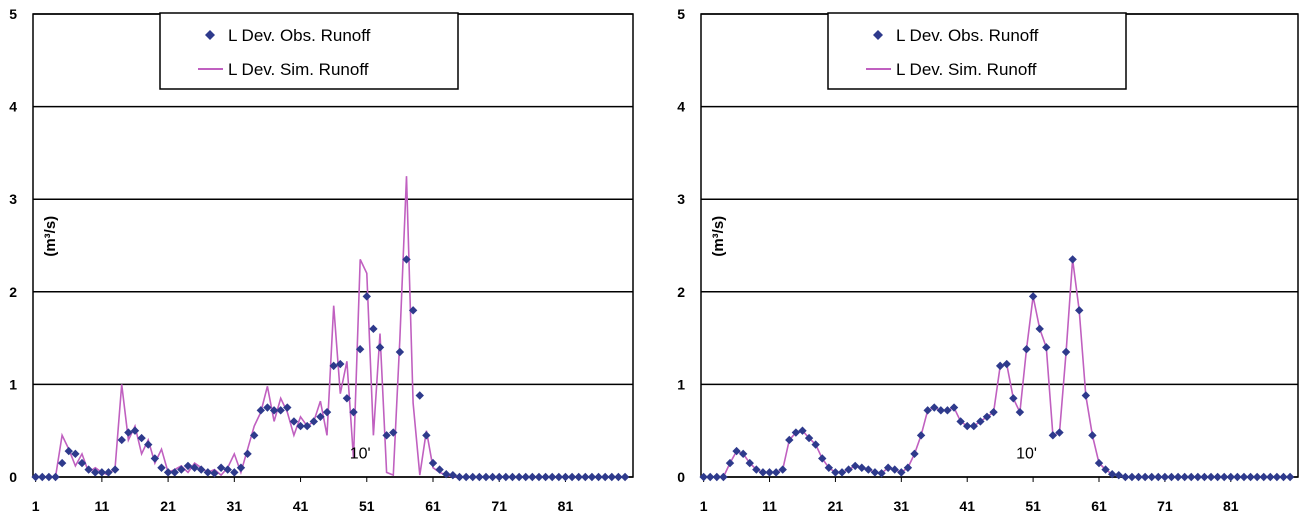 This screenshot has height=518, width=1300. Describe the element at coordinates (977, 51) in the screenshot. I see `legend-box` at that location.